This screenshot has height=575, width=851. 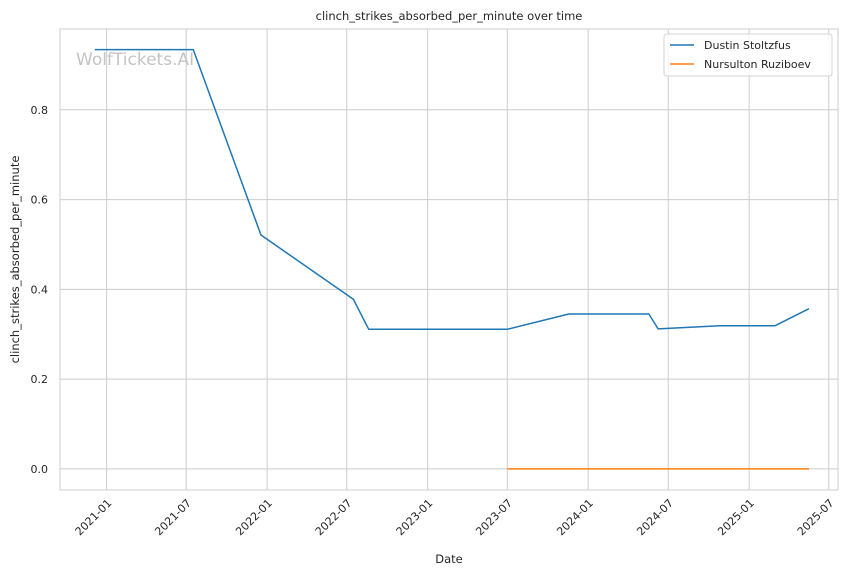 I want to click on y-tick-label: 0.6, so click(x=40, y=200).